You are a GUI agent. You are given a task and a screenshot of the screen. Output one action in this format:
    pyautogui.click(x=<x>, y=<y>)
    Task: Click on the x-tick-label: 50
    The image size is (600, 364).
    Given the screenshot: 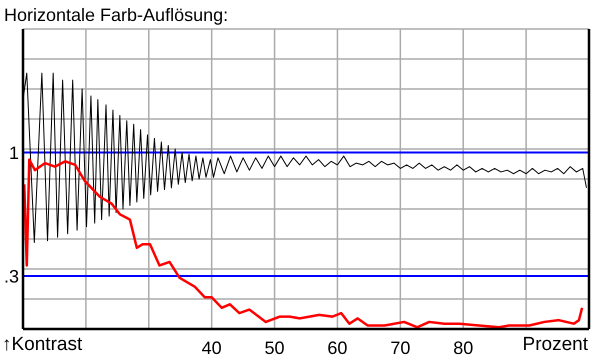 What is the action you would take?
    pyautogui.click(x=274, y=348)
    